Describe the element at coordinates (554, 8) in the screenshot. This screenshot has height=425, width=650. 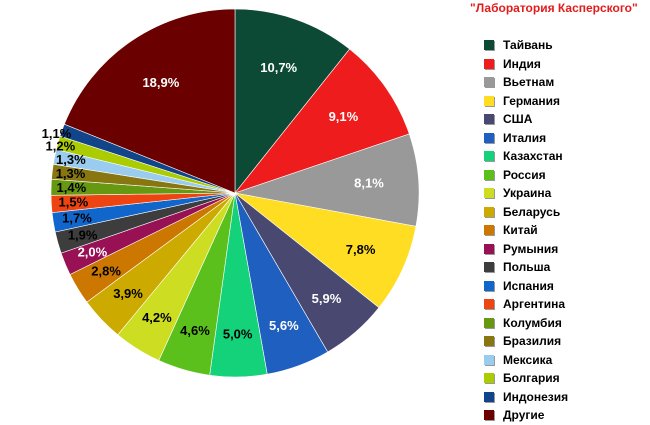
I see `chart-title: "Лаборатория Касперского"` at that location.